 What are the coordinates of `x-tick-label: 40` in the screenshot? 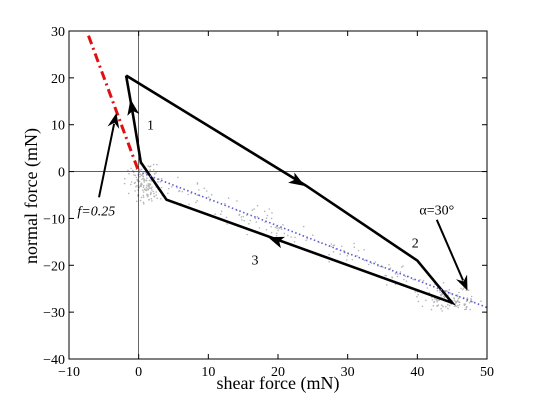 It's located at (417, 372).